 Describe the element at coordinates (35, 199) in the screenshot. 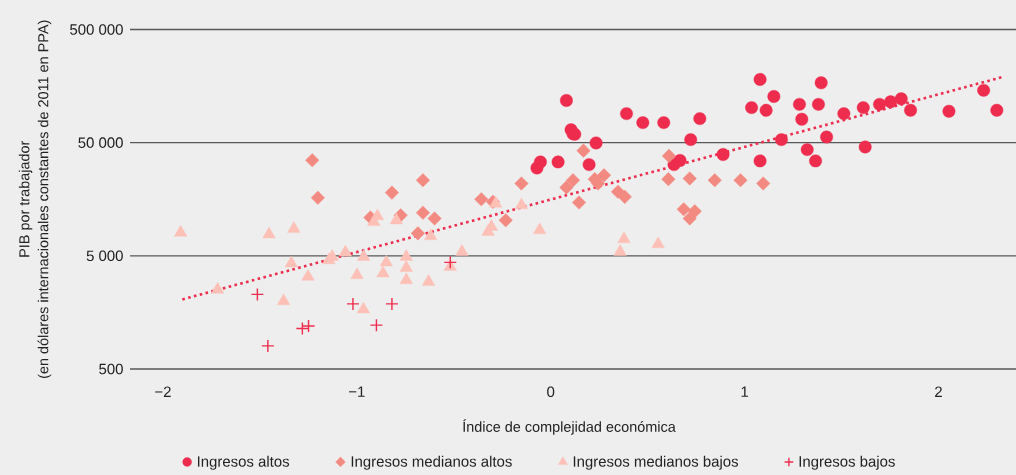

I see `y-axis-title: PIB por trabajador (en dólares internacionales constantes de 2011 en PPA)` at that location.